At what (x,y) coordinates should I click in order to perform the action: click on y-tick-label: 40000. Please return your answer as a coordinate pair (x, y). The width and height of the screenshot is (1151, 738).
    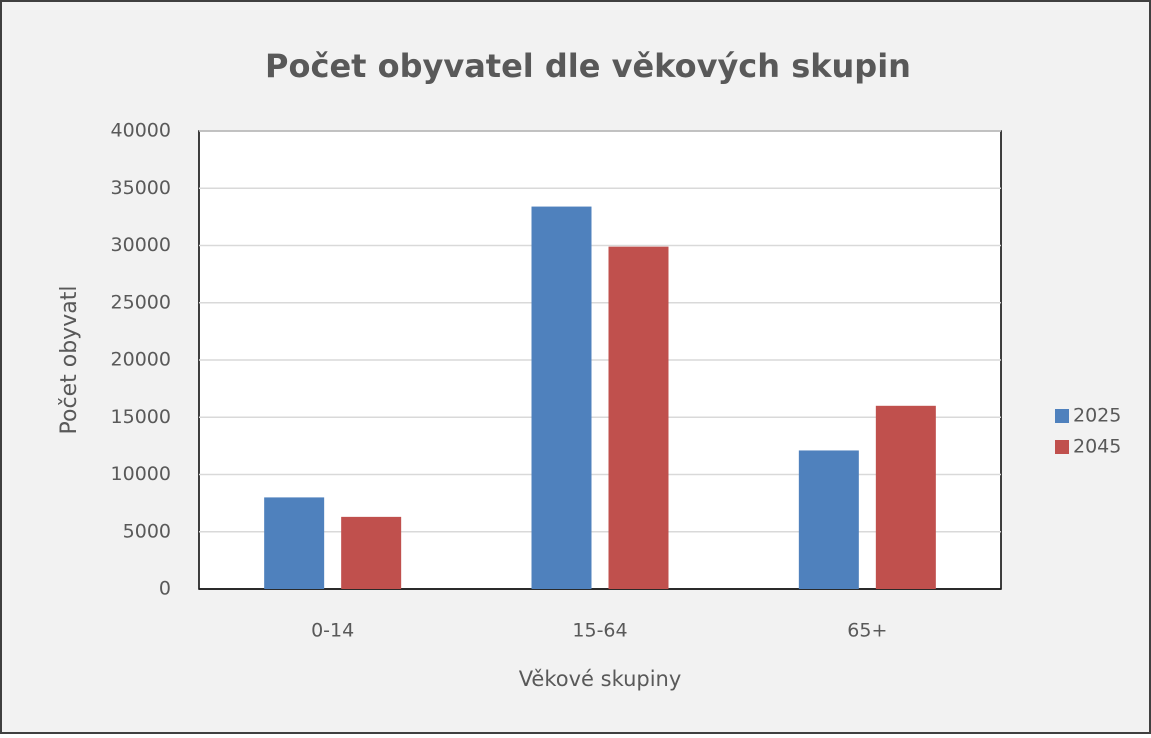
    Looking at the image, I should click on (141, 131).